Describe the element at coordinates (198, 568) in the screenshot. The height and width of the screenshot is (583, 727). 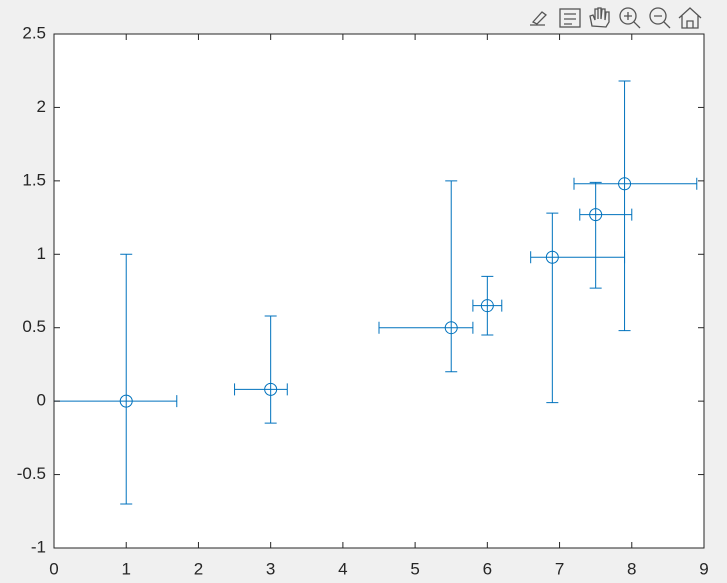
I see `x-tick-label: 2` at that location.